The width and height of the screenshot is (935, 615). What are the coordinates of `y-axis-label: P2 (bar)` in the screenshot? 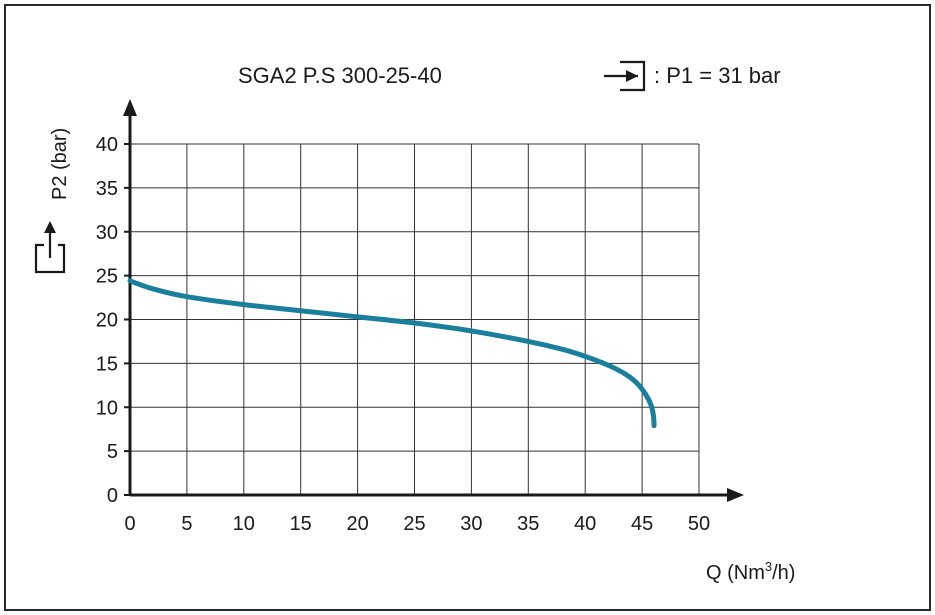 It's located at (60, 164).